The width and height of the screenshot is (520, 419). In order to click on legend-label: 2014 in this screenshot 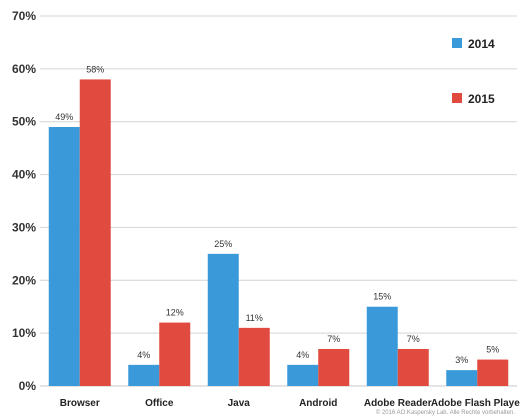, I will do `click(481, 44)`.